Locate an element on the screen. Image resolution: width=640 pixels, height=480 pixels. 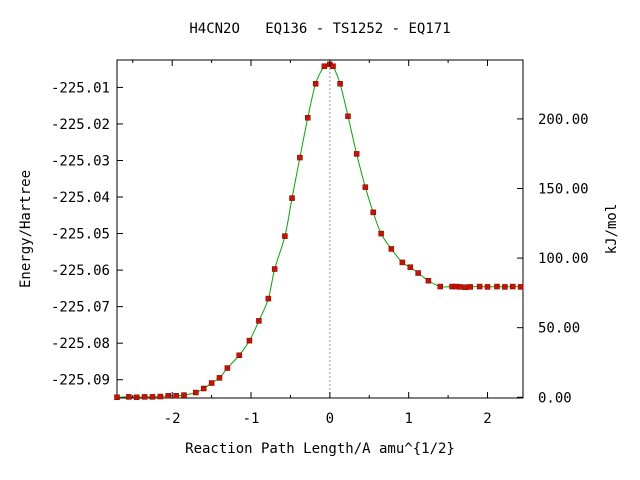
y-tick-label-4: -225.05 is located at coordinates (80, 235).